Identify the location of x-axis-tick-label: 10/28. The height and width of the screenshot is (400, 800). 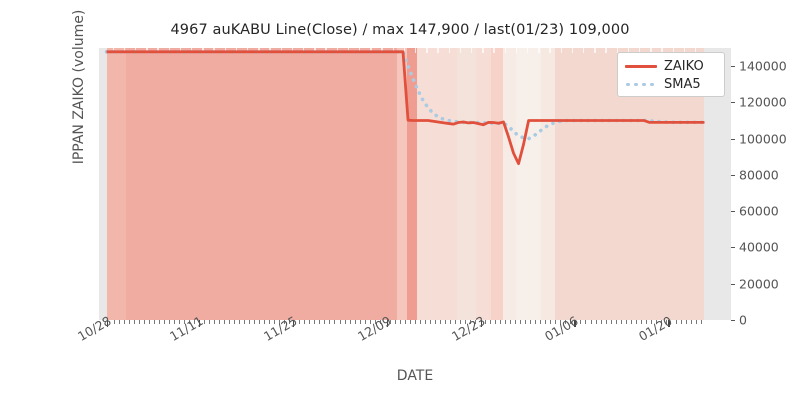
(94, 328).